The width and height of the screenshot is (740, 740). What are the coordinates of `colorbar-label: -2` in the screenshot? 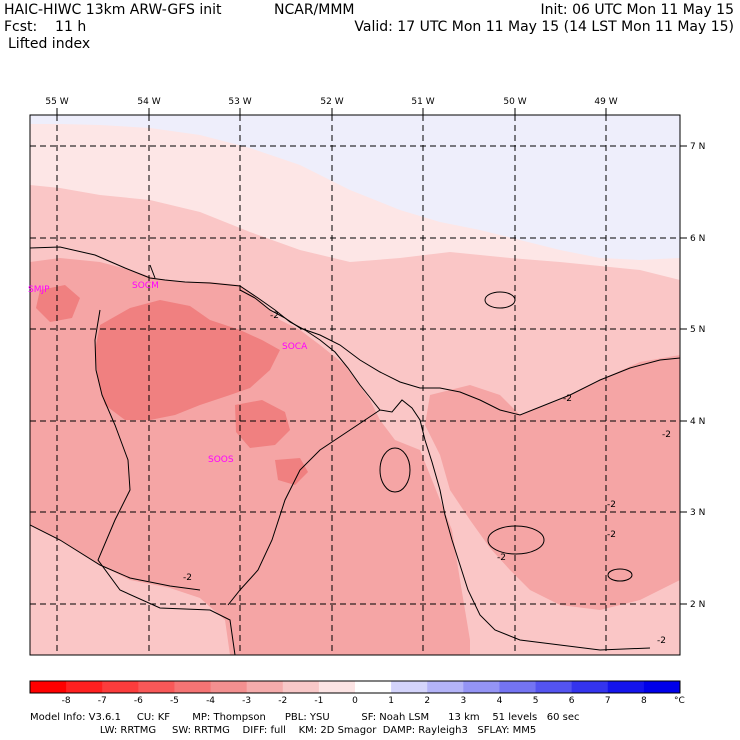 It's located at (282, 701).